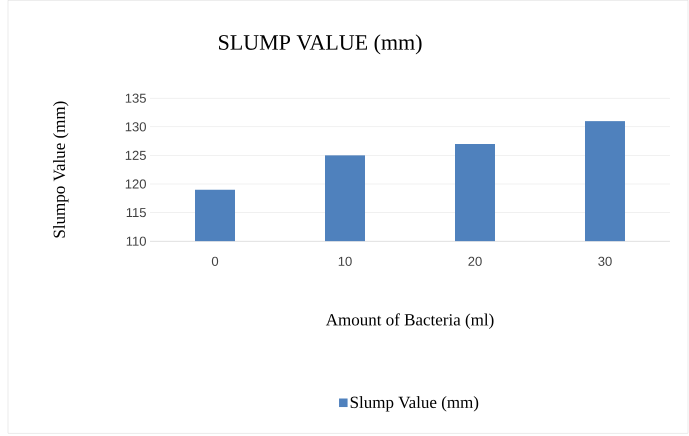 This screenshot has width=689, height=436. I want to click on x-tick-label: 10, so click(345, 261).